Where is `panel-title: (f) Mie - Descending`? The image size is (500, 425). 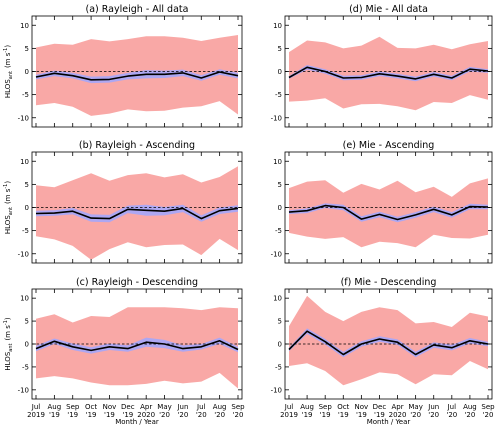 panel-title: (f) Mie - Descending is located at coordinates (389, 282).